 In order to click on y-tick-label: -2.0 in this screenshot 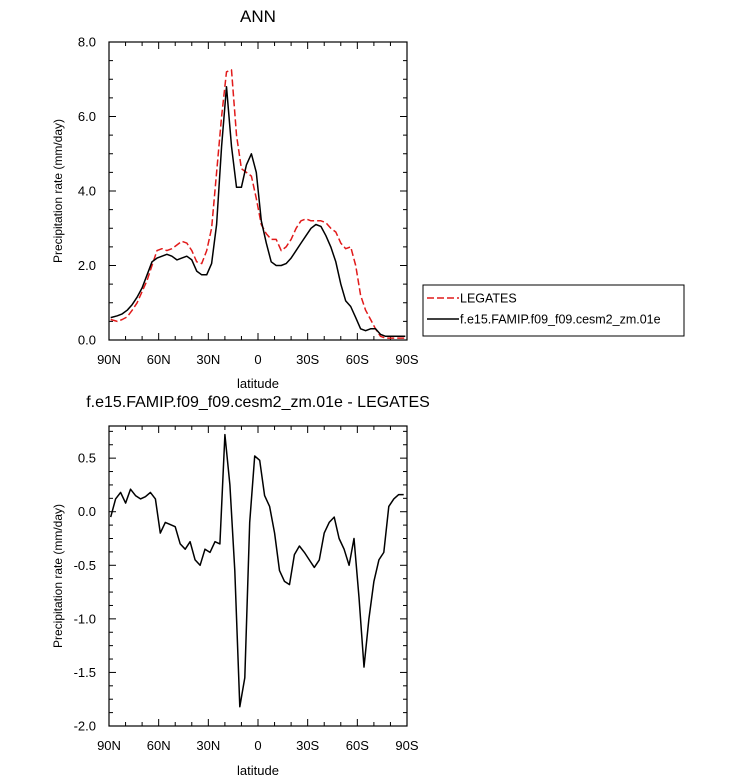, I will do `click(85, 726)`.